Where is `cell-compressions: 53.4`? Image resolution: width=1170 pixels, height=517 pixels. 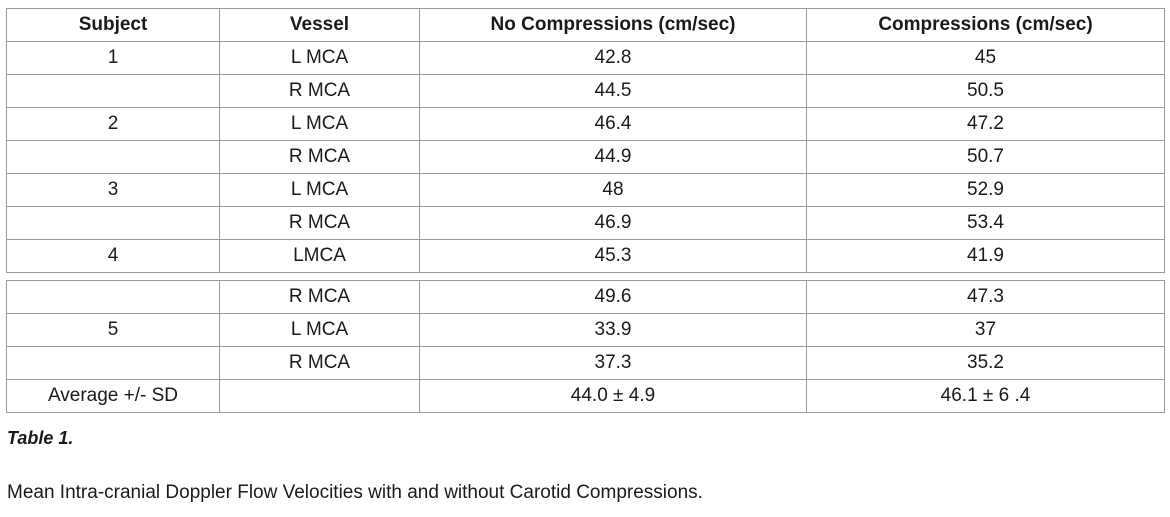
cell-compressions: 53.4 is located at coordinates (985, 223).